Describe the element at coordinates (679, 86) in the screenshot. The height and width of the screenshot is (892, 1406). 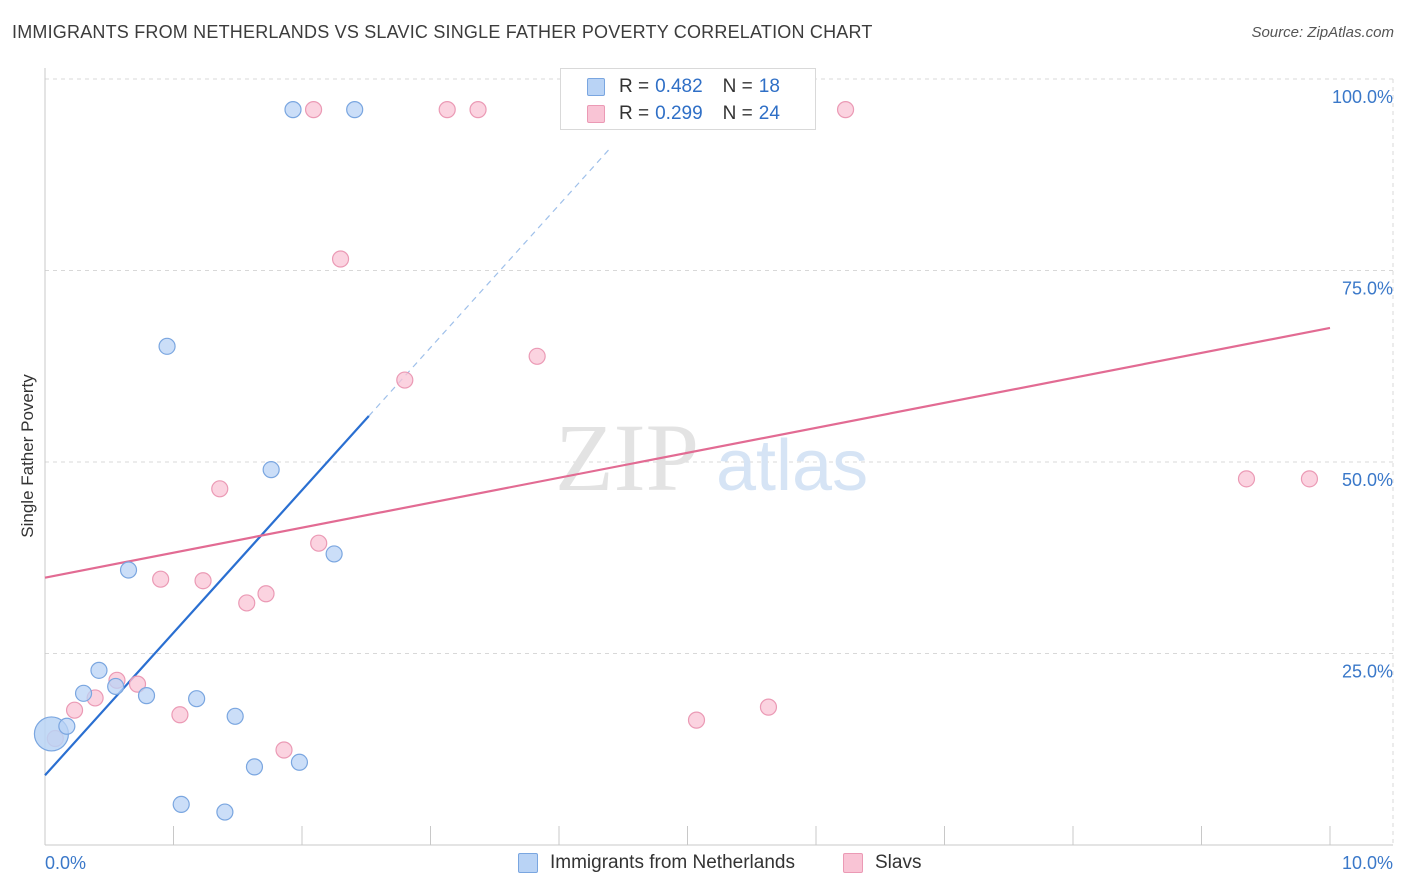
I see `legend-r-value: 0.482` at that location.